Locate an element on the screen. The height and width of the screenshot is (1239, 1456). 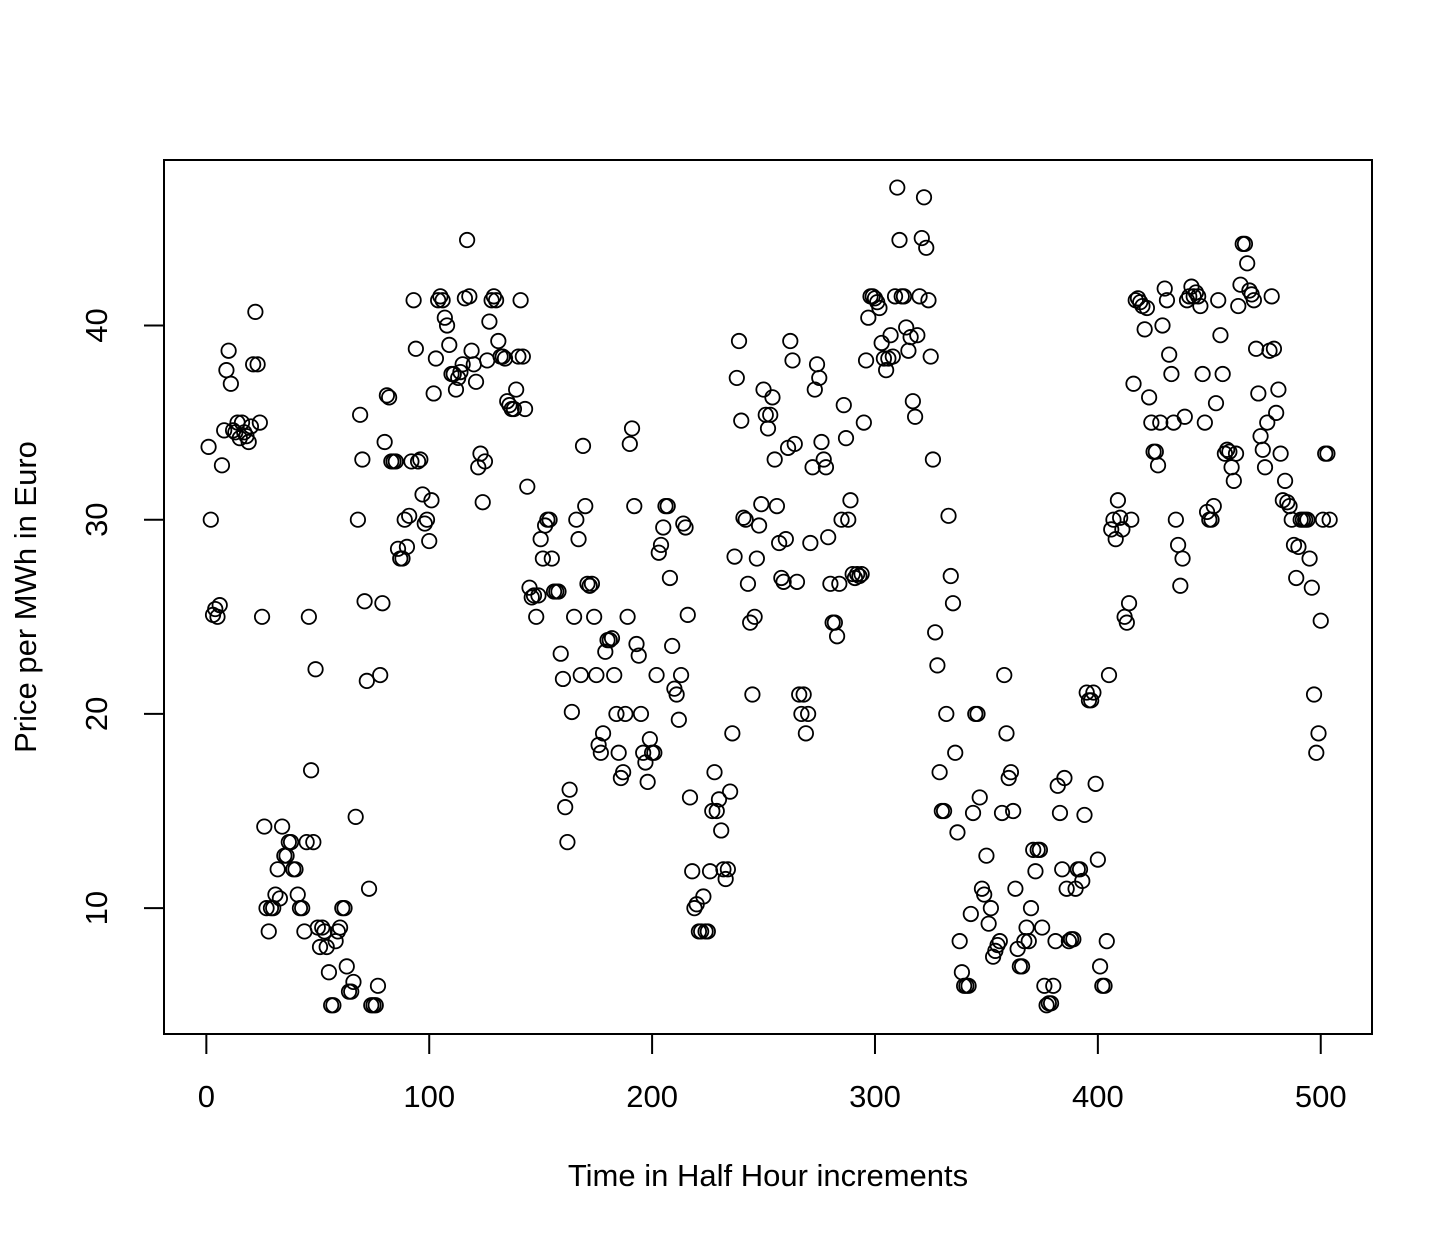
x-axis: 0 100 200 300 400 500 is located at coordinates (772, 1073).